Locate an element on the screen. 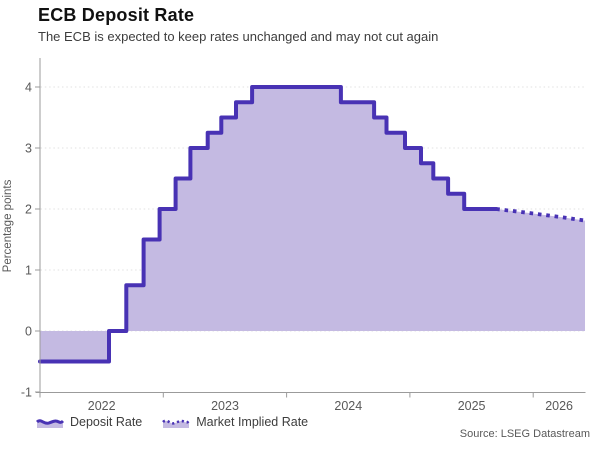 The height and width of the screenshot is (449, 600). source-credit: Source: LSEG Datastream is located at coordinates (524, 434).